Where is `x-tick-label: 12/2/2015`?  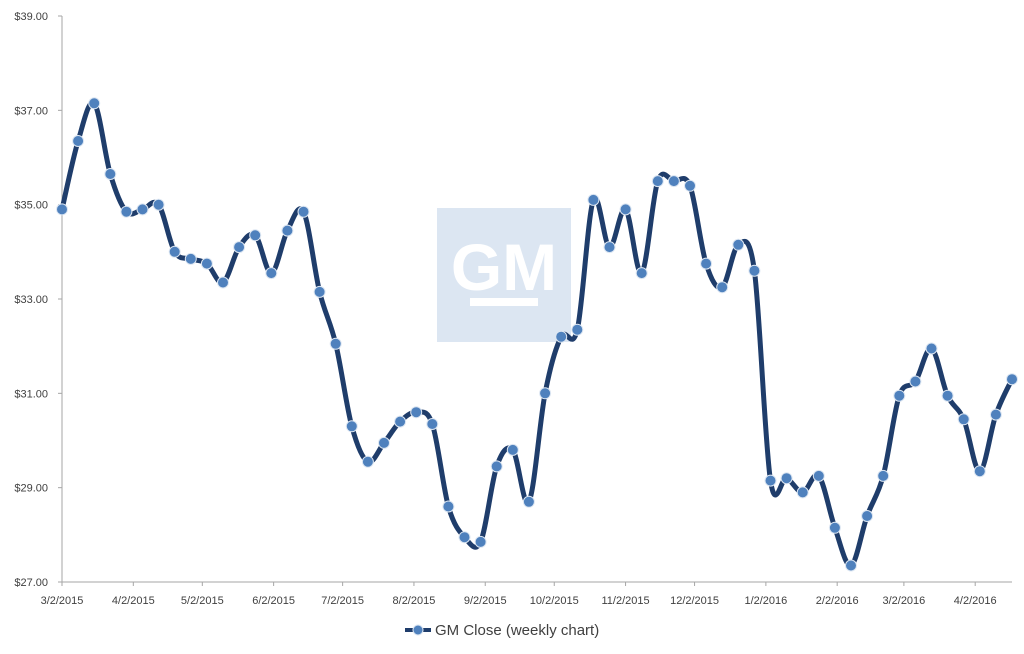
x-tick-label: 12/2/2015 is located at coordinates (694, 601).